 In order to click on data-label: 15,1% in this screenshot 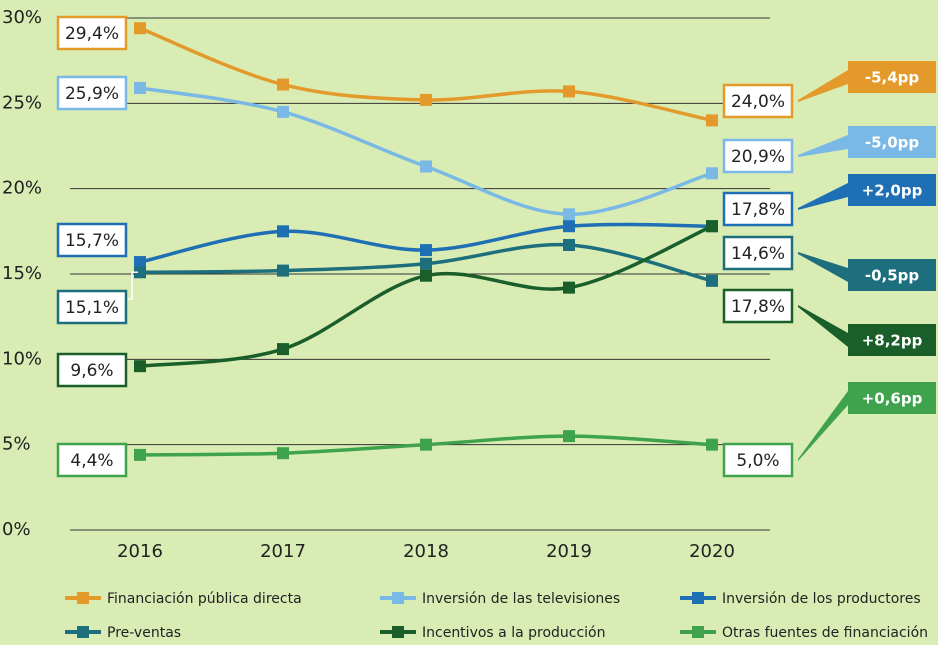, I will do `click(92, 308)`.